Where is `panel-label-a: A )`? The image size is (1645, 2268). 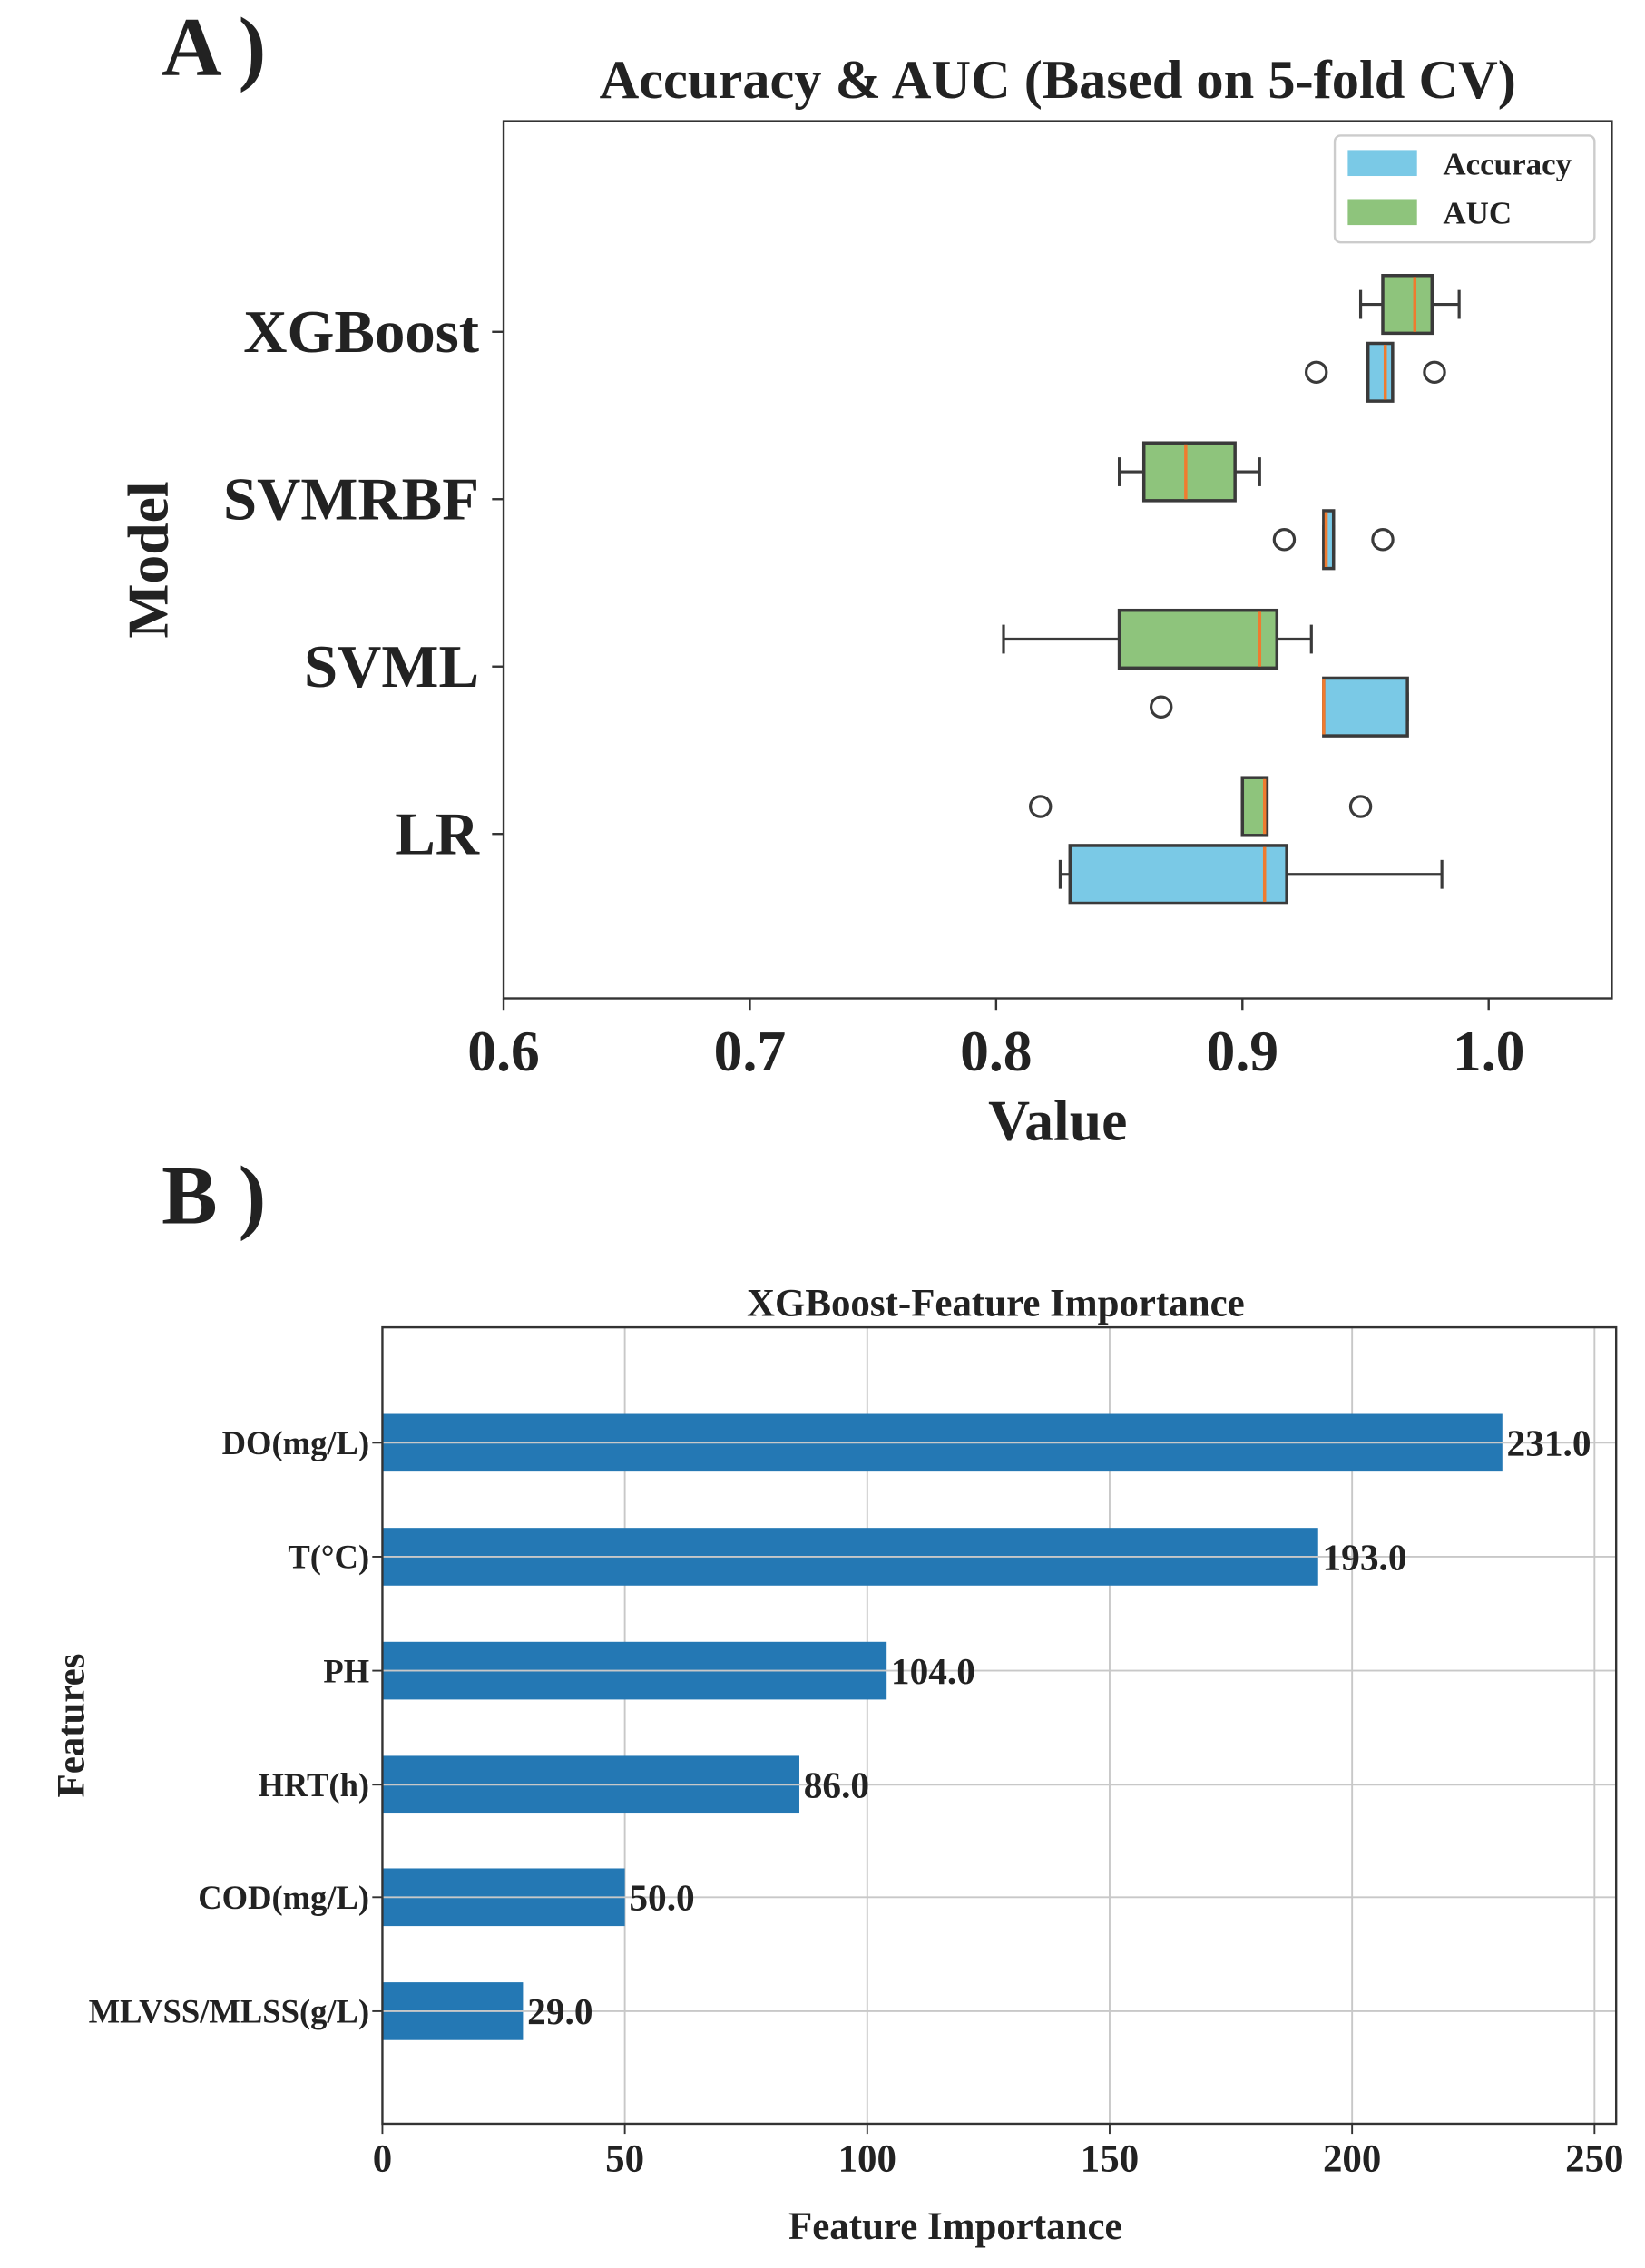 panel-label-a: A ) is located at coordinates (214, 47).